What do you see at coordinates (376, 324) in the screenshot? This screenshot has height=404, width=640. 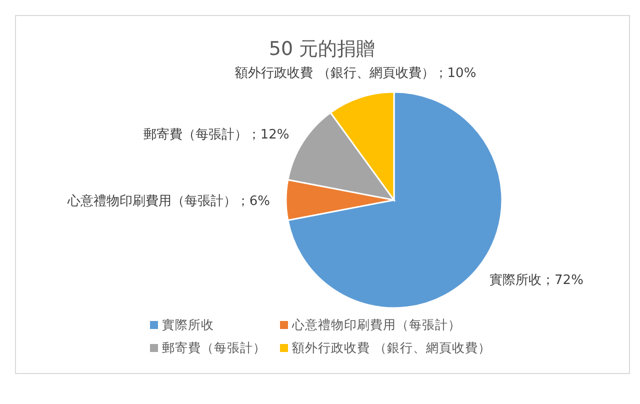 I see `legend-label: 心意禮物印刷費用（每張計）` at bounding box center [376, 324].